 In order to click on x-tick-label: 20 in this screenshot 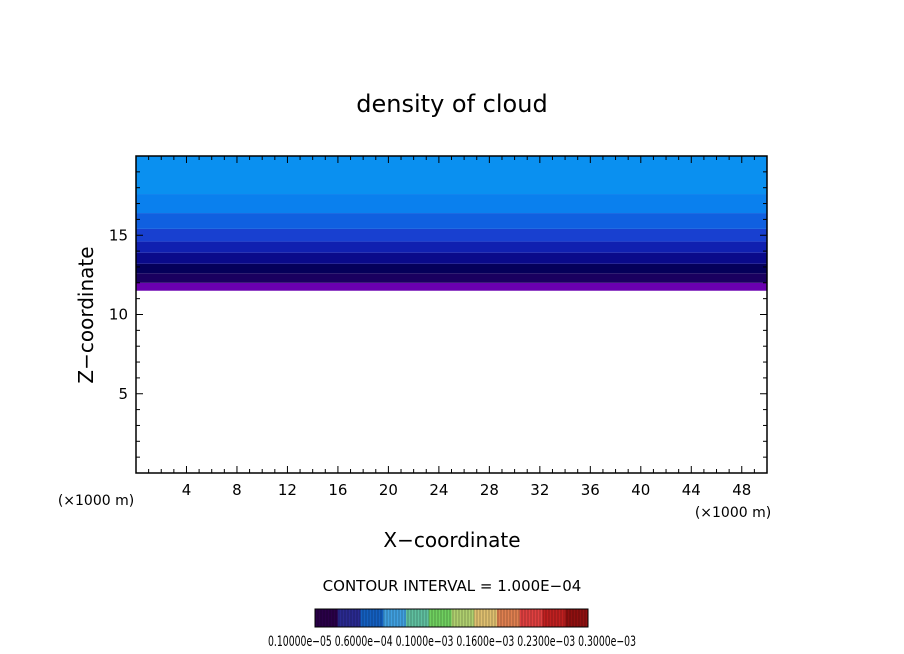, I will do `click(388, 490)`.